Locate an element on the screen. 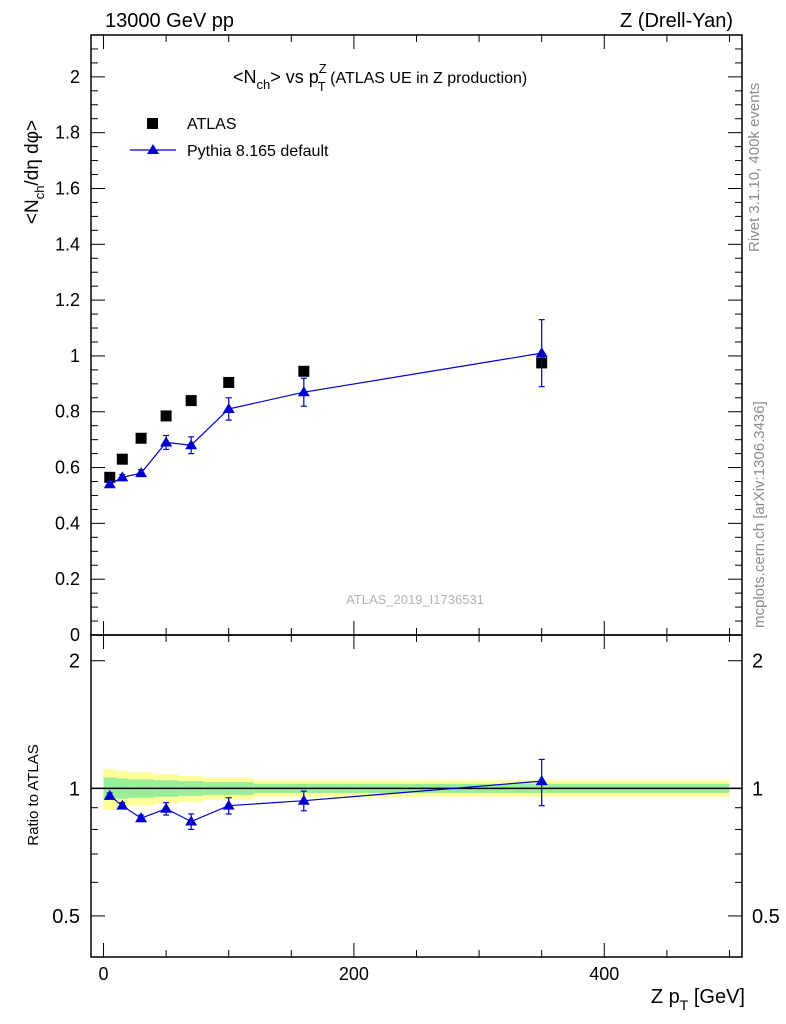  main-y-tick-label: 1 is located at coordinates (75, 356).